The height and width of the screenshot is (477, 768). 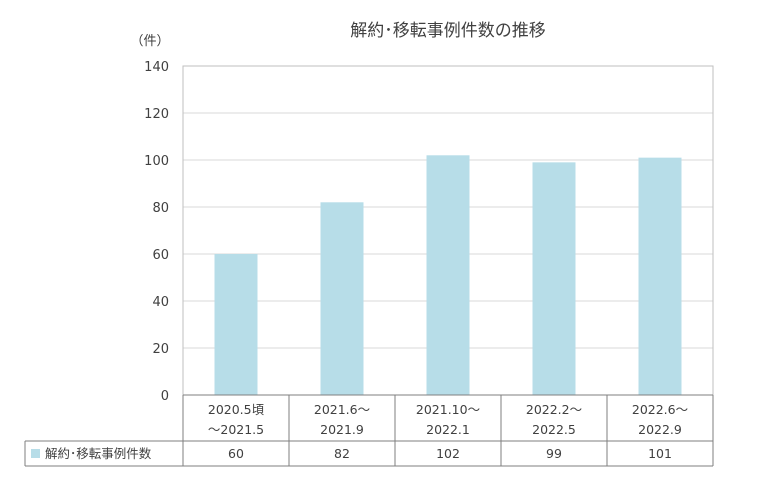 What do you see at coordinates (660, 409) in the screenshot?
I see `category-label: 2022.6～` at bounding box center [660, 409].